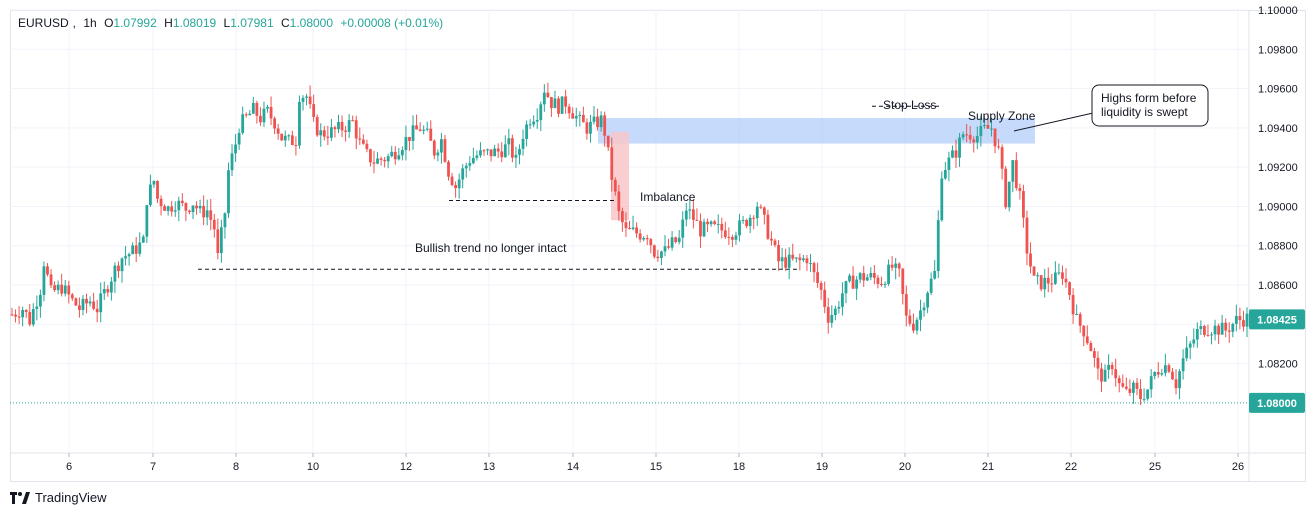 The image size is (1316, 516). I want to click on y-tick-label: 1.08200, so click(1278, 365).